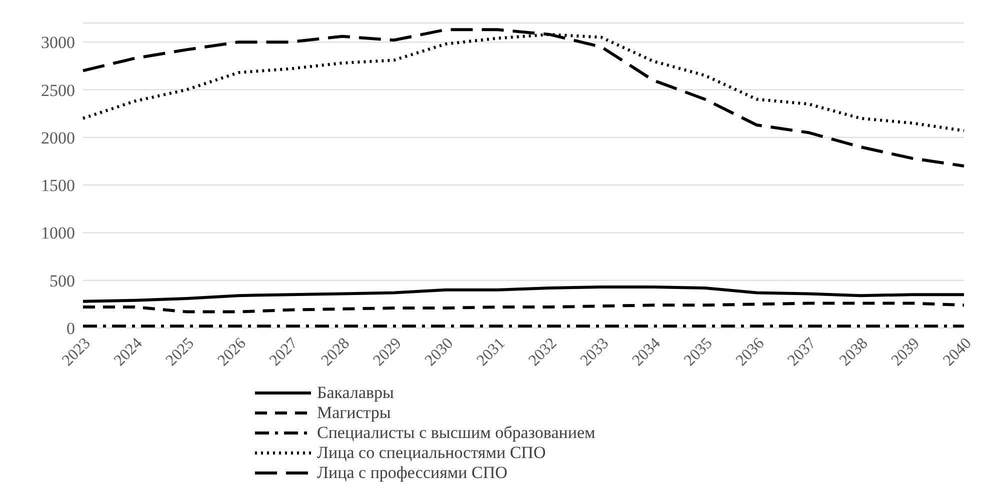  What do you see at coordinates (491, 352) in the screenshot?
I see `x-tick-label: 2031` at bounding box center [491, 352].